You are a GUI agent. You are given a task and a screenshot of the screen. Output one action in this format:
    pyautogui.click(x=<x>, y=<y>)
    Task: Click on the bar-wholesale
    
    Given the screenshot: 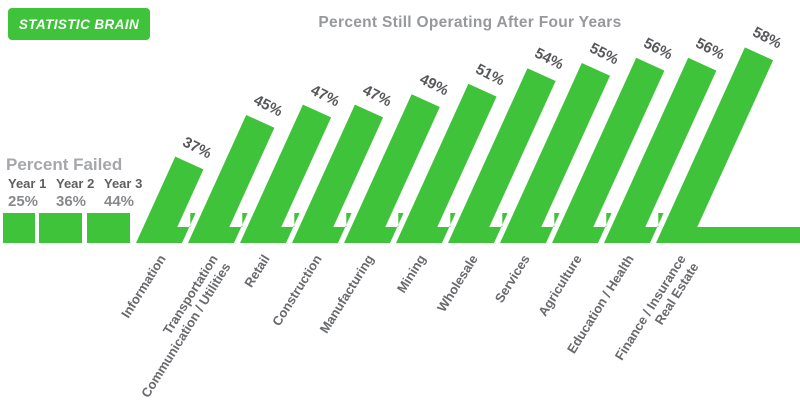 What is the action you would take?
    pyautogui.click(x=502, y=155)
    